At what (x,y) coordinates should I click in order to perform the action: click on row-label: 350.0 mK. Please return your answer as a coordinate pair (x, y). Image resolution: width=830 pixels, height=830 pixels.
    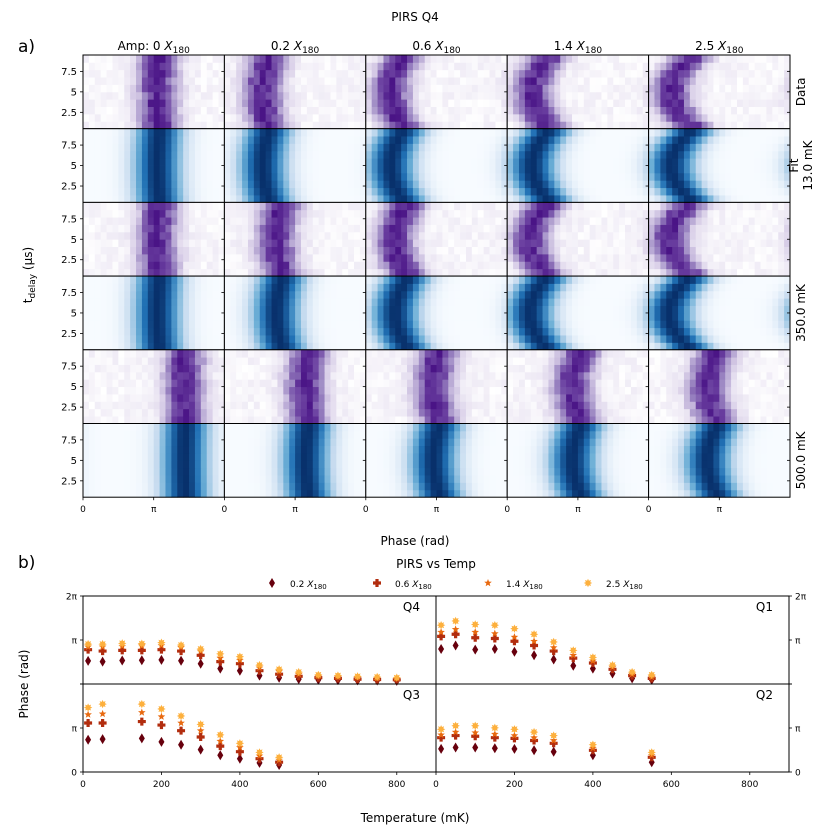
    Looking at the image, I should click on (801, 312).